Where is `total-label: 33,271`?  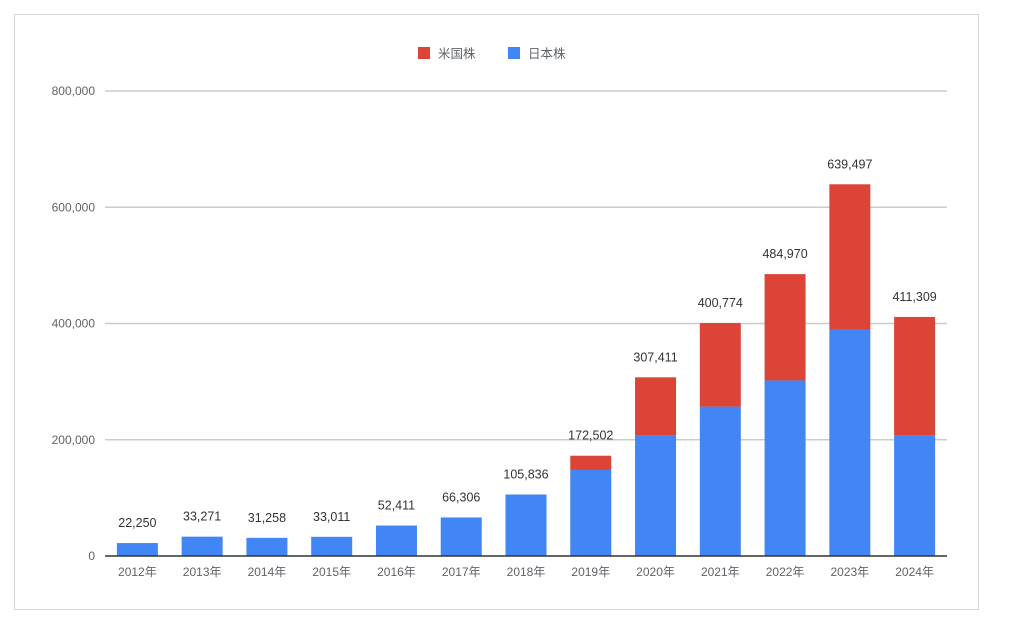
total-label: 33,271 is located at coordinates (202, 517).